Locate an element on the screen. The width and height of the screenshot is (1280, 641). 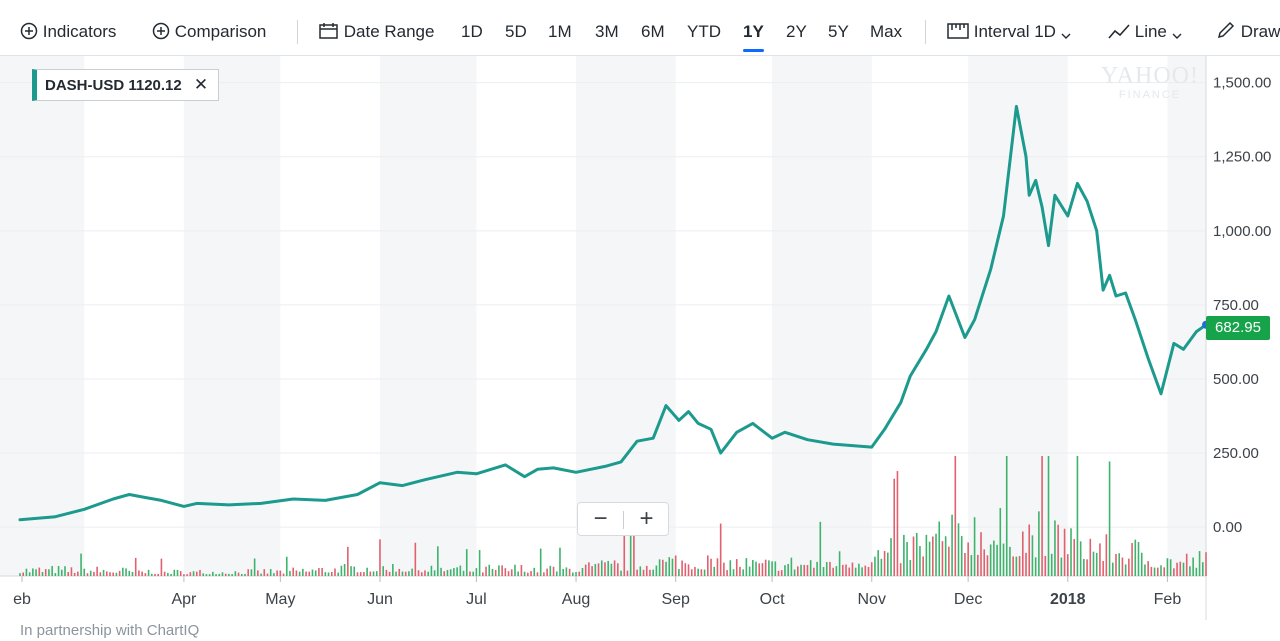
close-icon: ✕ is located at coordinates (201, 84).